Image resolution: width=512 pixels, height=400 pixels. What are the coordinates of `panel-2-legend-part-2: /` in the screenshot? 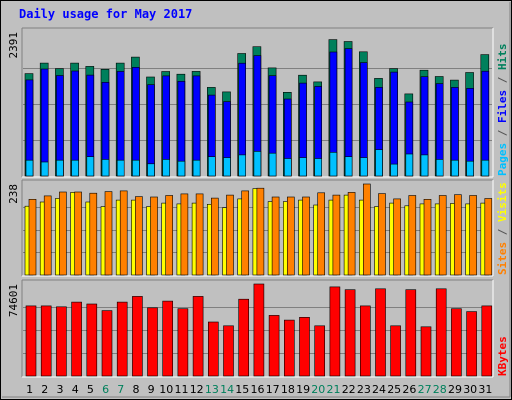 It's located at (502, 232).